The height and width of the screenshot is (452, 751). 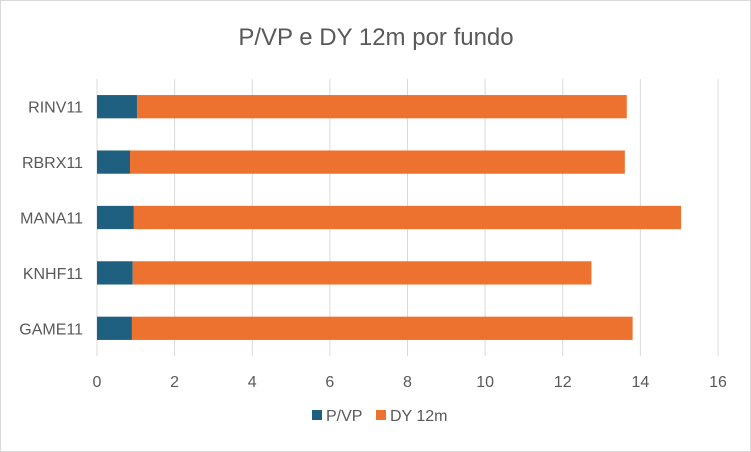 What do you see at coordinates (563, 382) in the screenshot?
I see `x-tick-label: 12` at bounding box center [563, 382].